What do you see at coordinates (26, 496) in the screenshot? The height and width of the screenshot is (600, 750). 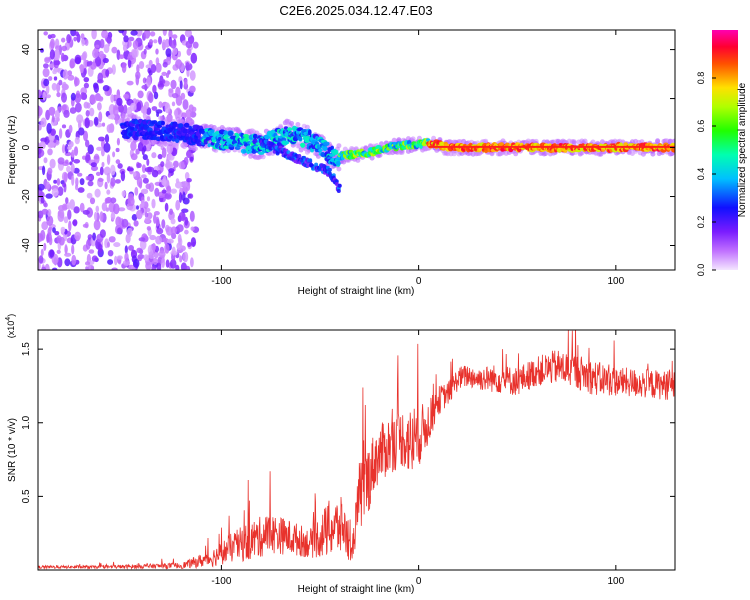 I see `snr-ytick-label: 0.5` at bounding box center [26, 496].